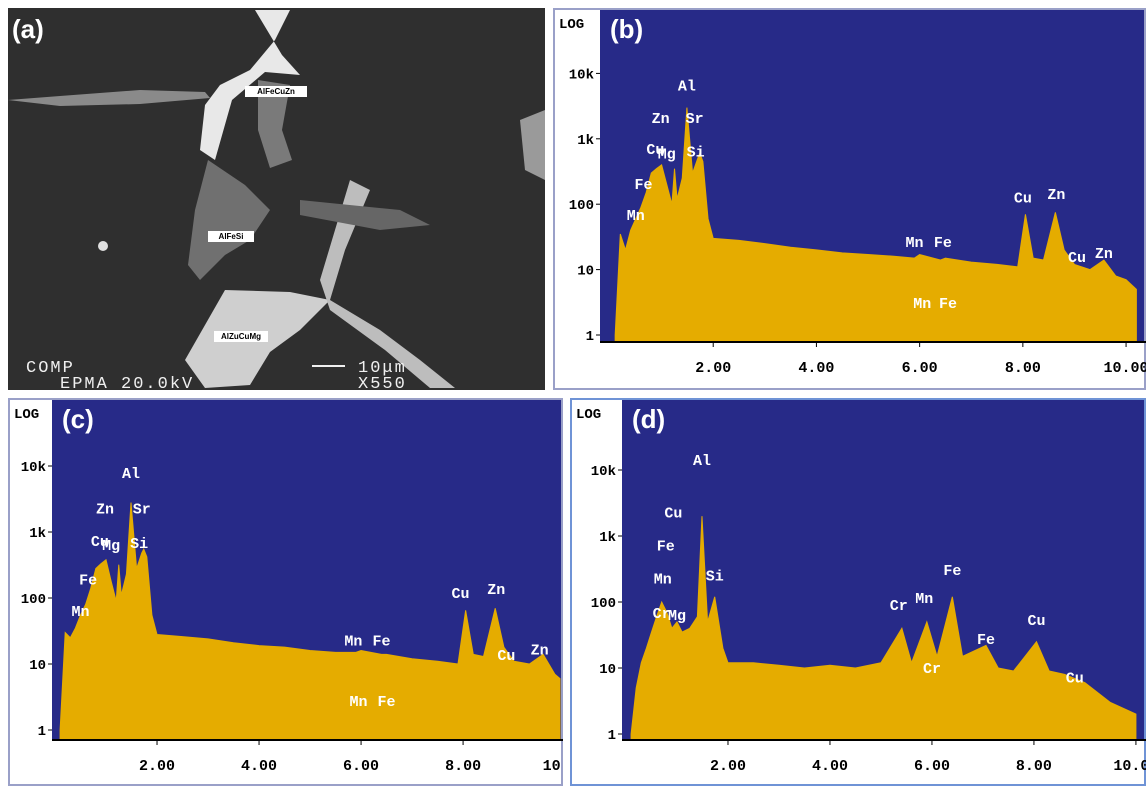  I want to click on sem-network, so click(250, 85).